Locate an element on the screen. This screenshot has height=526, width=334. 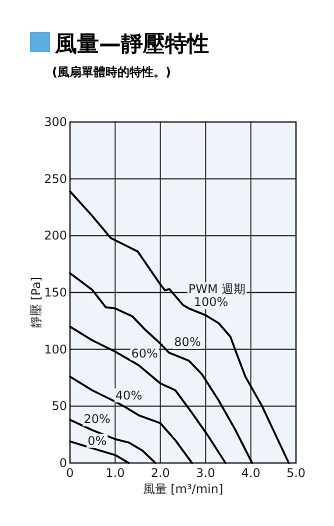
series-label: 20% is located at coordinates (97, 419).